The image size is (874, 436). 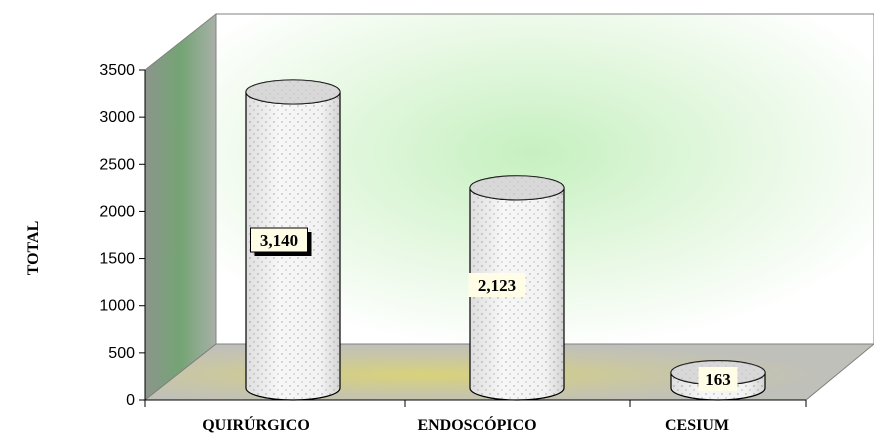 I want to click on x-tick-label: ENDOSCÓPICO, so click(x=476, y=424).